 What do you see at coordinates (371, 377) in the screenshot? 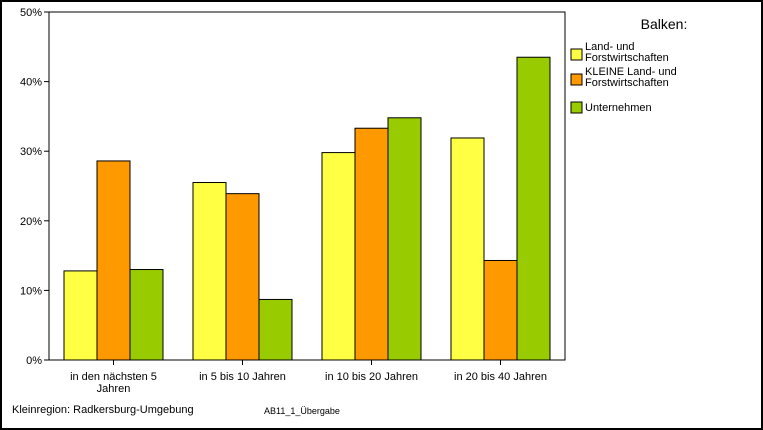
I see `x-tick-label: in 10 bis 20 Jahren` at bounding box center [371, 377].